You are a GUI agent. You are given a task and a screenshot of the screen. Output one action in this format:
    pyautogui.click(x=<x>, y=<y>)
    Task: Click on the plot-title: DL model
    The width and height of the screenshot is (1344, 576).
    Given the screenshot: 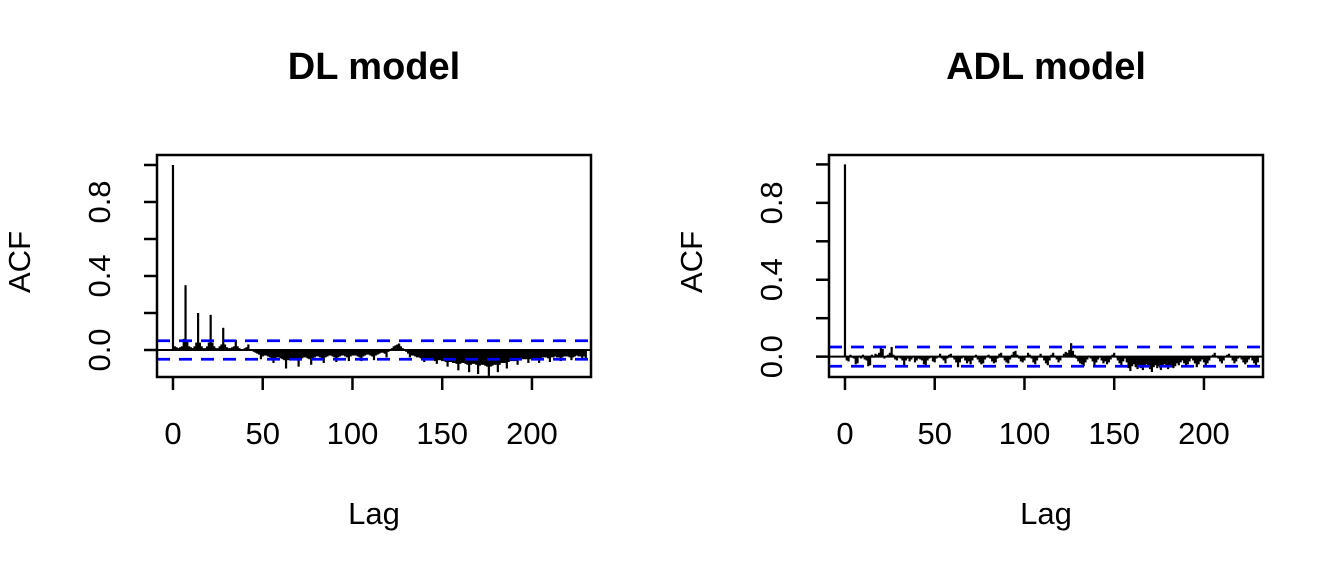 What is the action you would take?
    pyautogui.click(x=374, y=67)
    